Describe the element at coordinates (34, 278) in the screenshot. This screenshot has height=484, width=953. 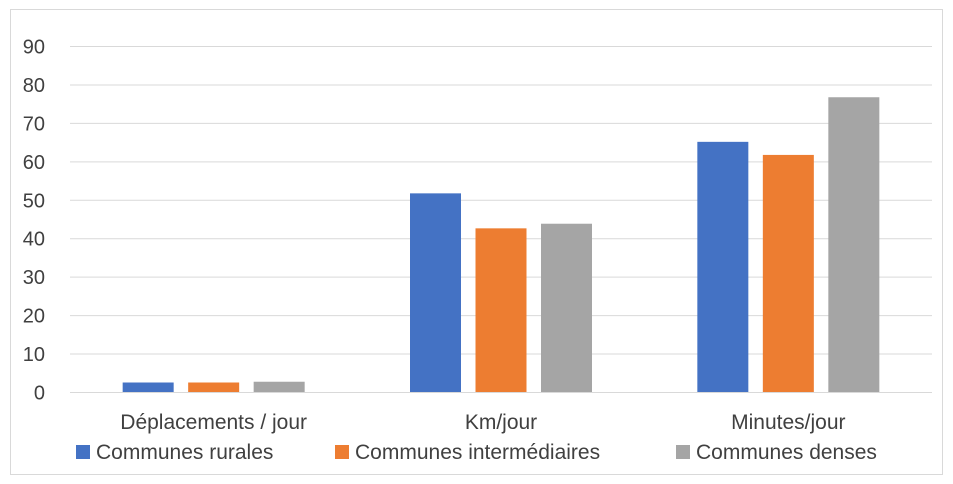
I see `y-tick-label: 30` at that location.